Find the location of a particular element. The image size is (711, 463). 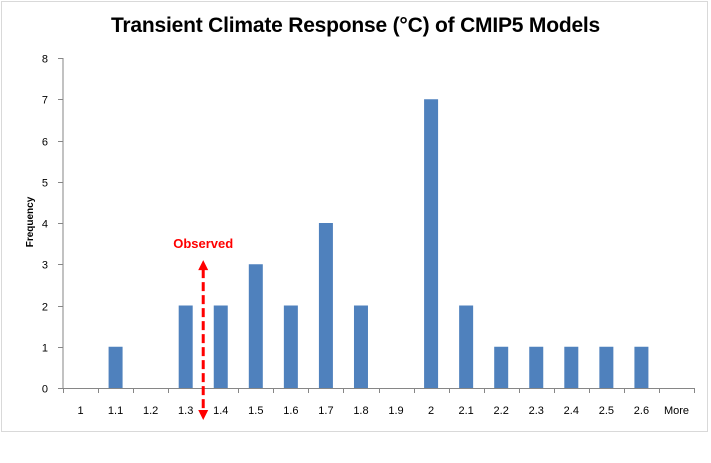

x-tick-label: 2 is located at coordinates (431, 411).